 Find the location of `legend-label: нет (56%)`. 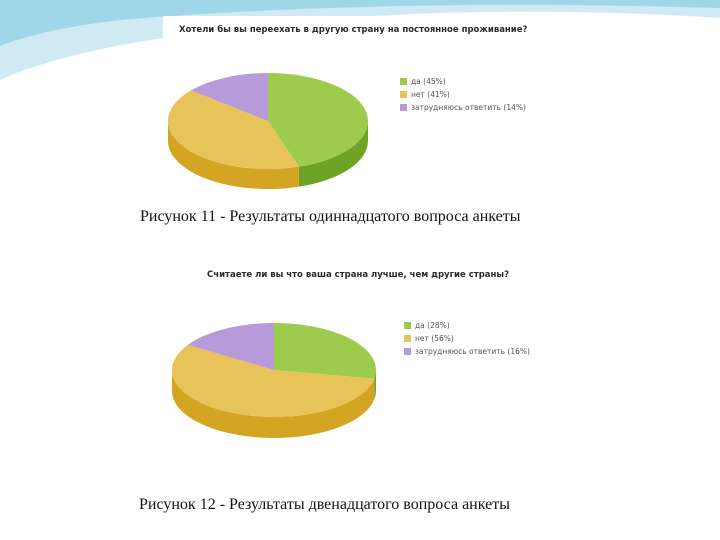

legend-label: нет (56%) is located at coordinates (434, 338).